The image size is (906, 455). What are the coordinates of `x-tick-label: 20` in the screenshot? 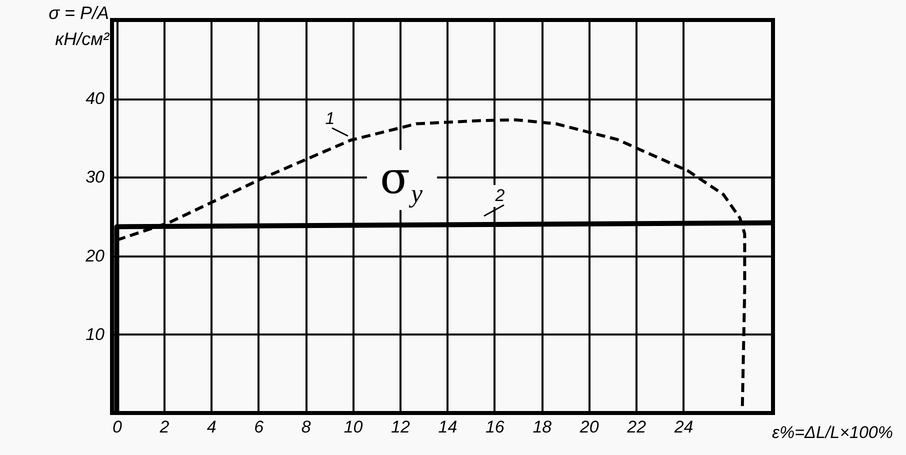 It's located at (589, 427).